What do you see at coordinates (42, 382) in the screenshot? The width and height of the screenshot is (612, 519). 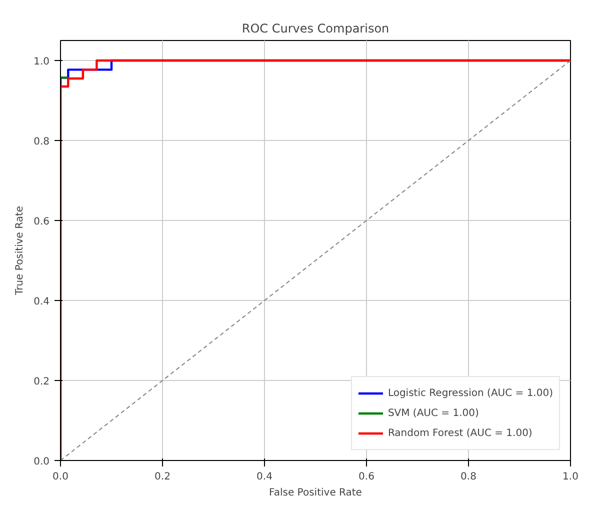 I see `y-tick-label: 0.2` at bounding box center [42, 382].